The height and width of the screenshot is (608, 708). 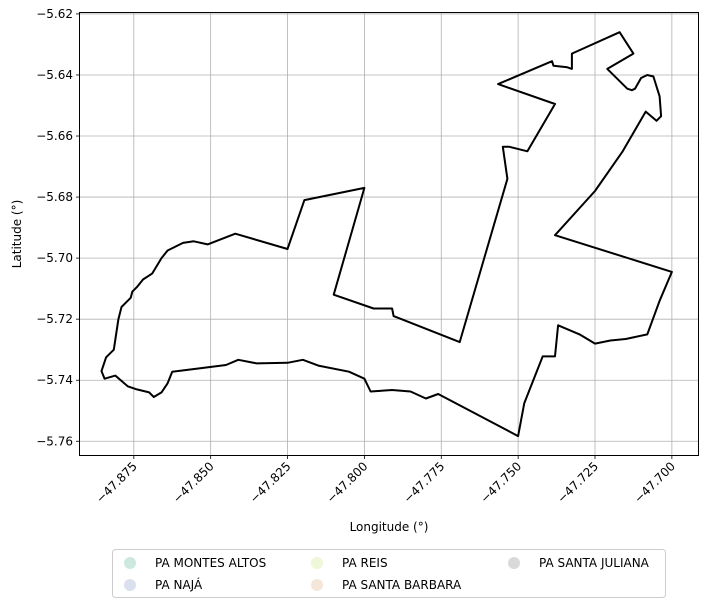 What do you see at coordinates (58, 227) in the screenshot?
I see `y-axis-ticks: −5.62 −5.64 −5.66 −5.68 −5.70 −5.72 −5.74 −5.76` at bounding box center [58, 227].